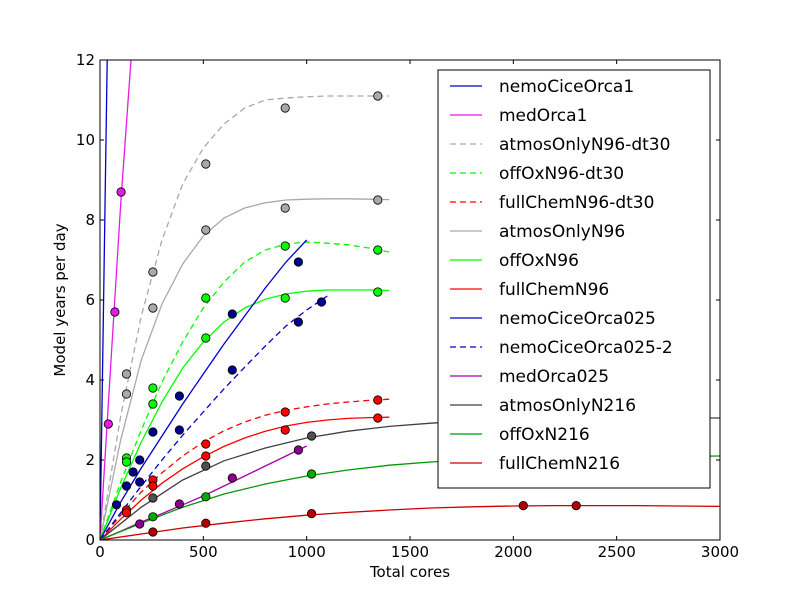 The width and height of the screenshot is (800, 600). What do you see at coordinates (543, 116) in the screenshot?
I see `legend-label-medorca1: medOrca1` at bounding box center [543, 116].